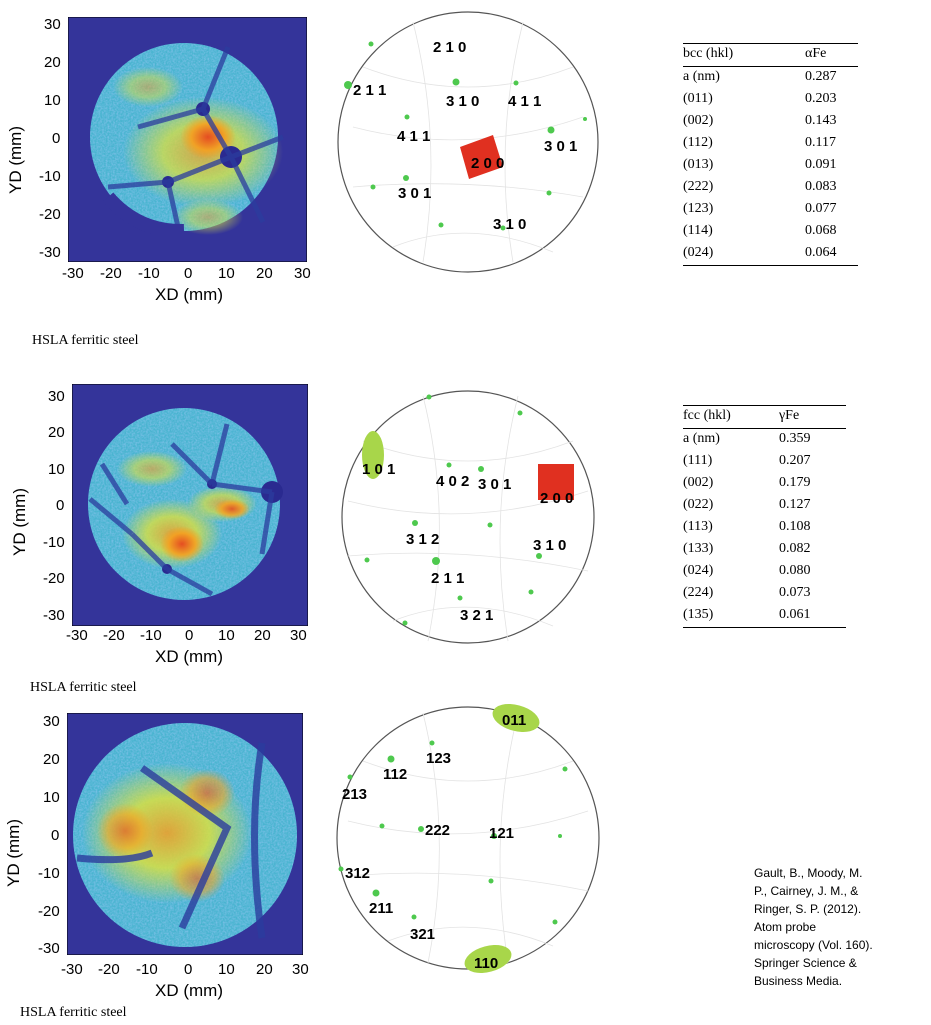 This screenshot has width=931, height=1025. I want to click on pole-label: 112, so click(395, 774).